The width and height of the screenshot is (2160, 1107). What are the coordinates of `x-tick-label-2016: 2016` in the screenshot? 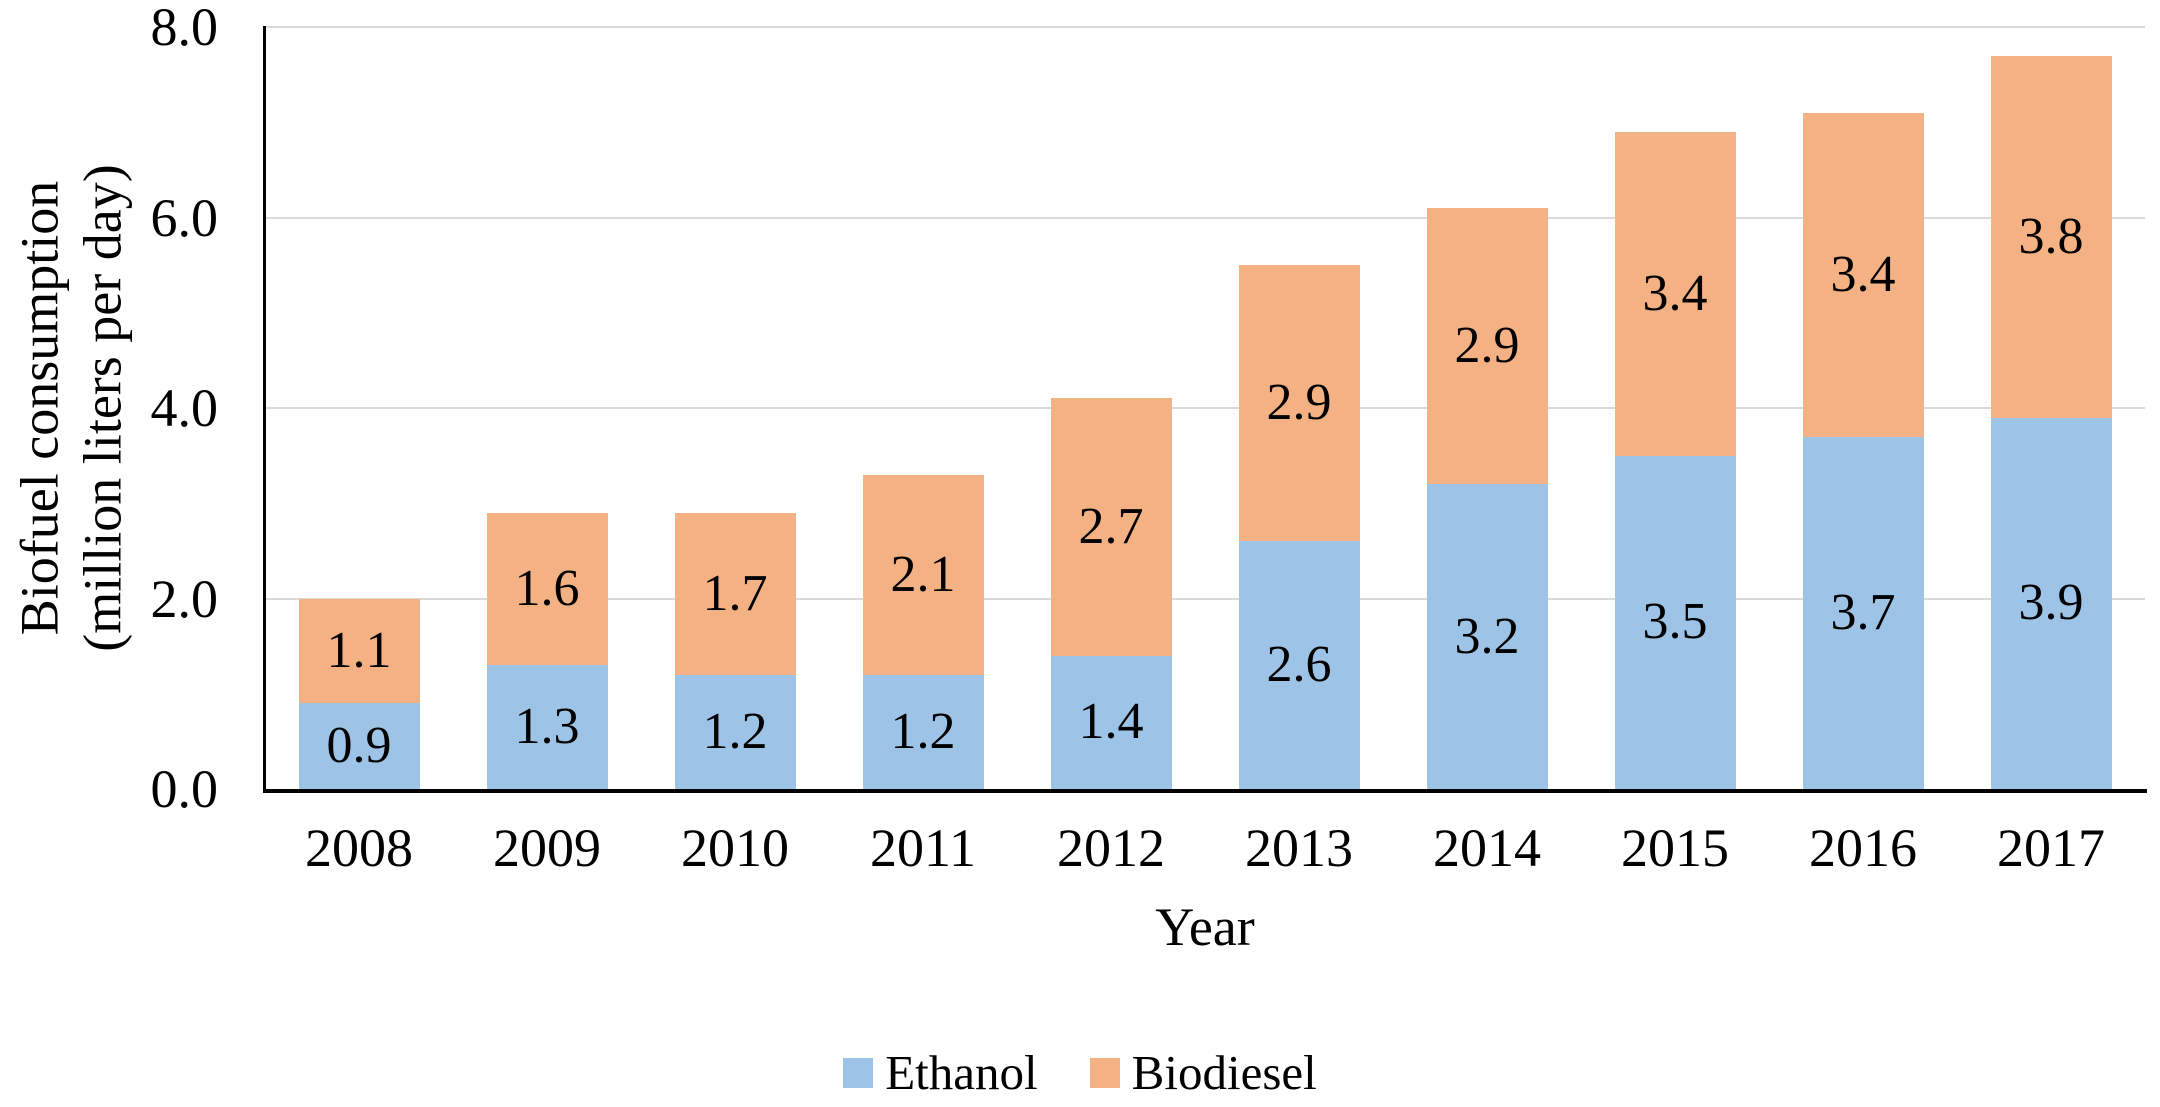 It's located at (1863, 848).